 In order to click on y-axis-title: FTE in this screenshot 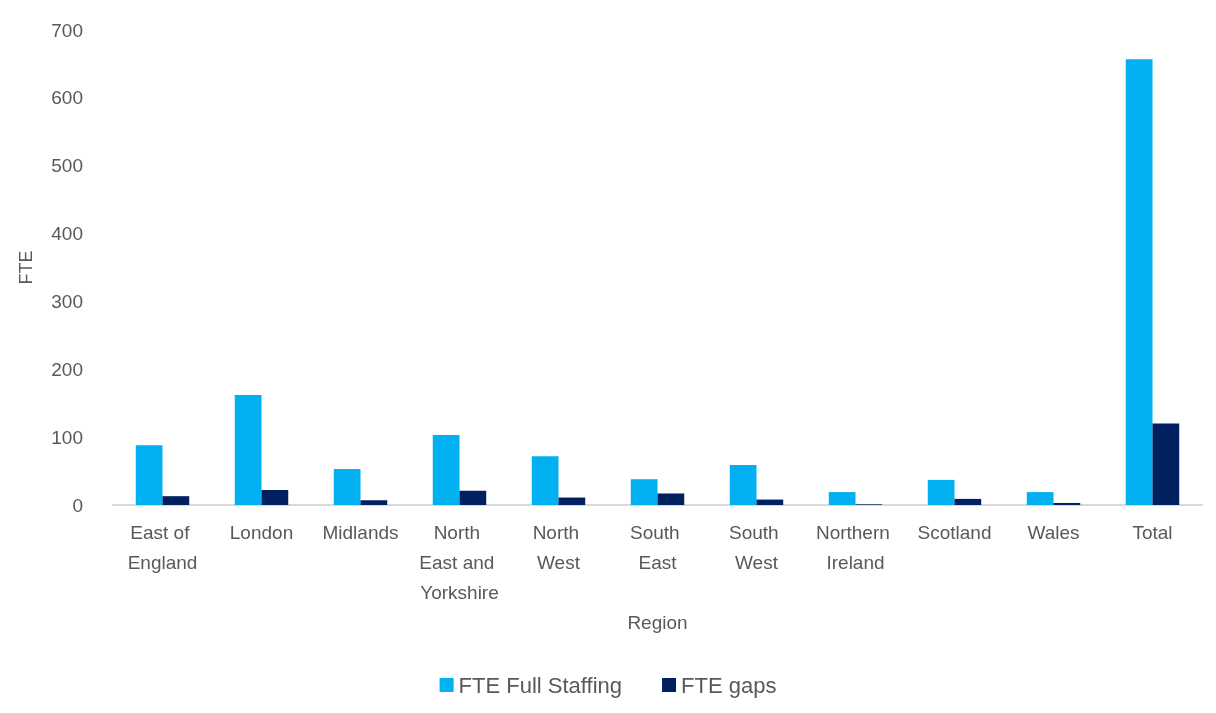, I will do `click(26, 267)`.